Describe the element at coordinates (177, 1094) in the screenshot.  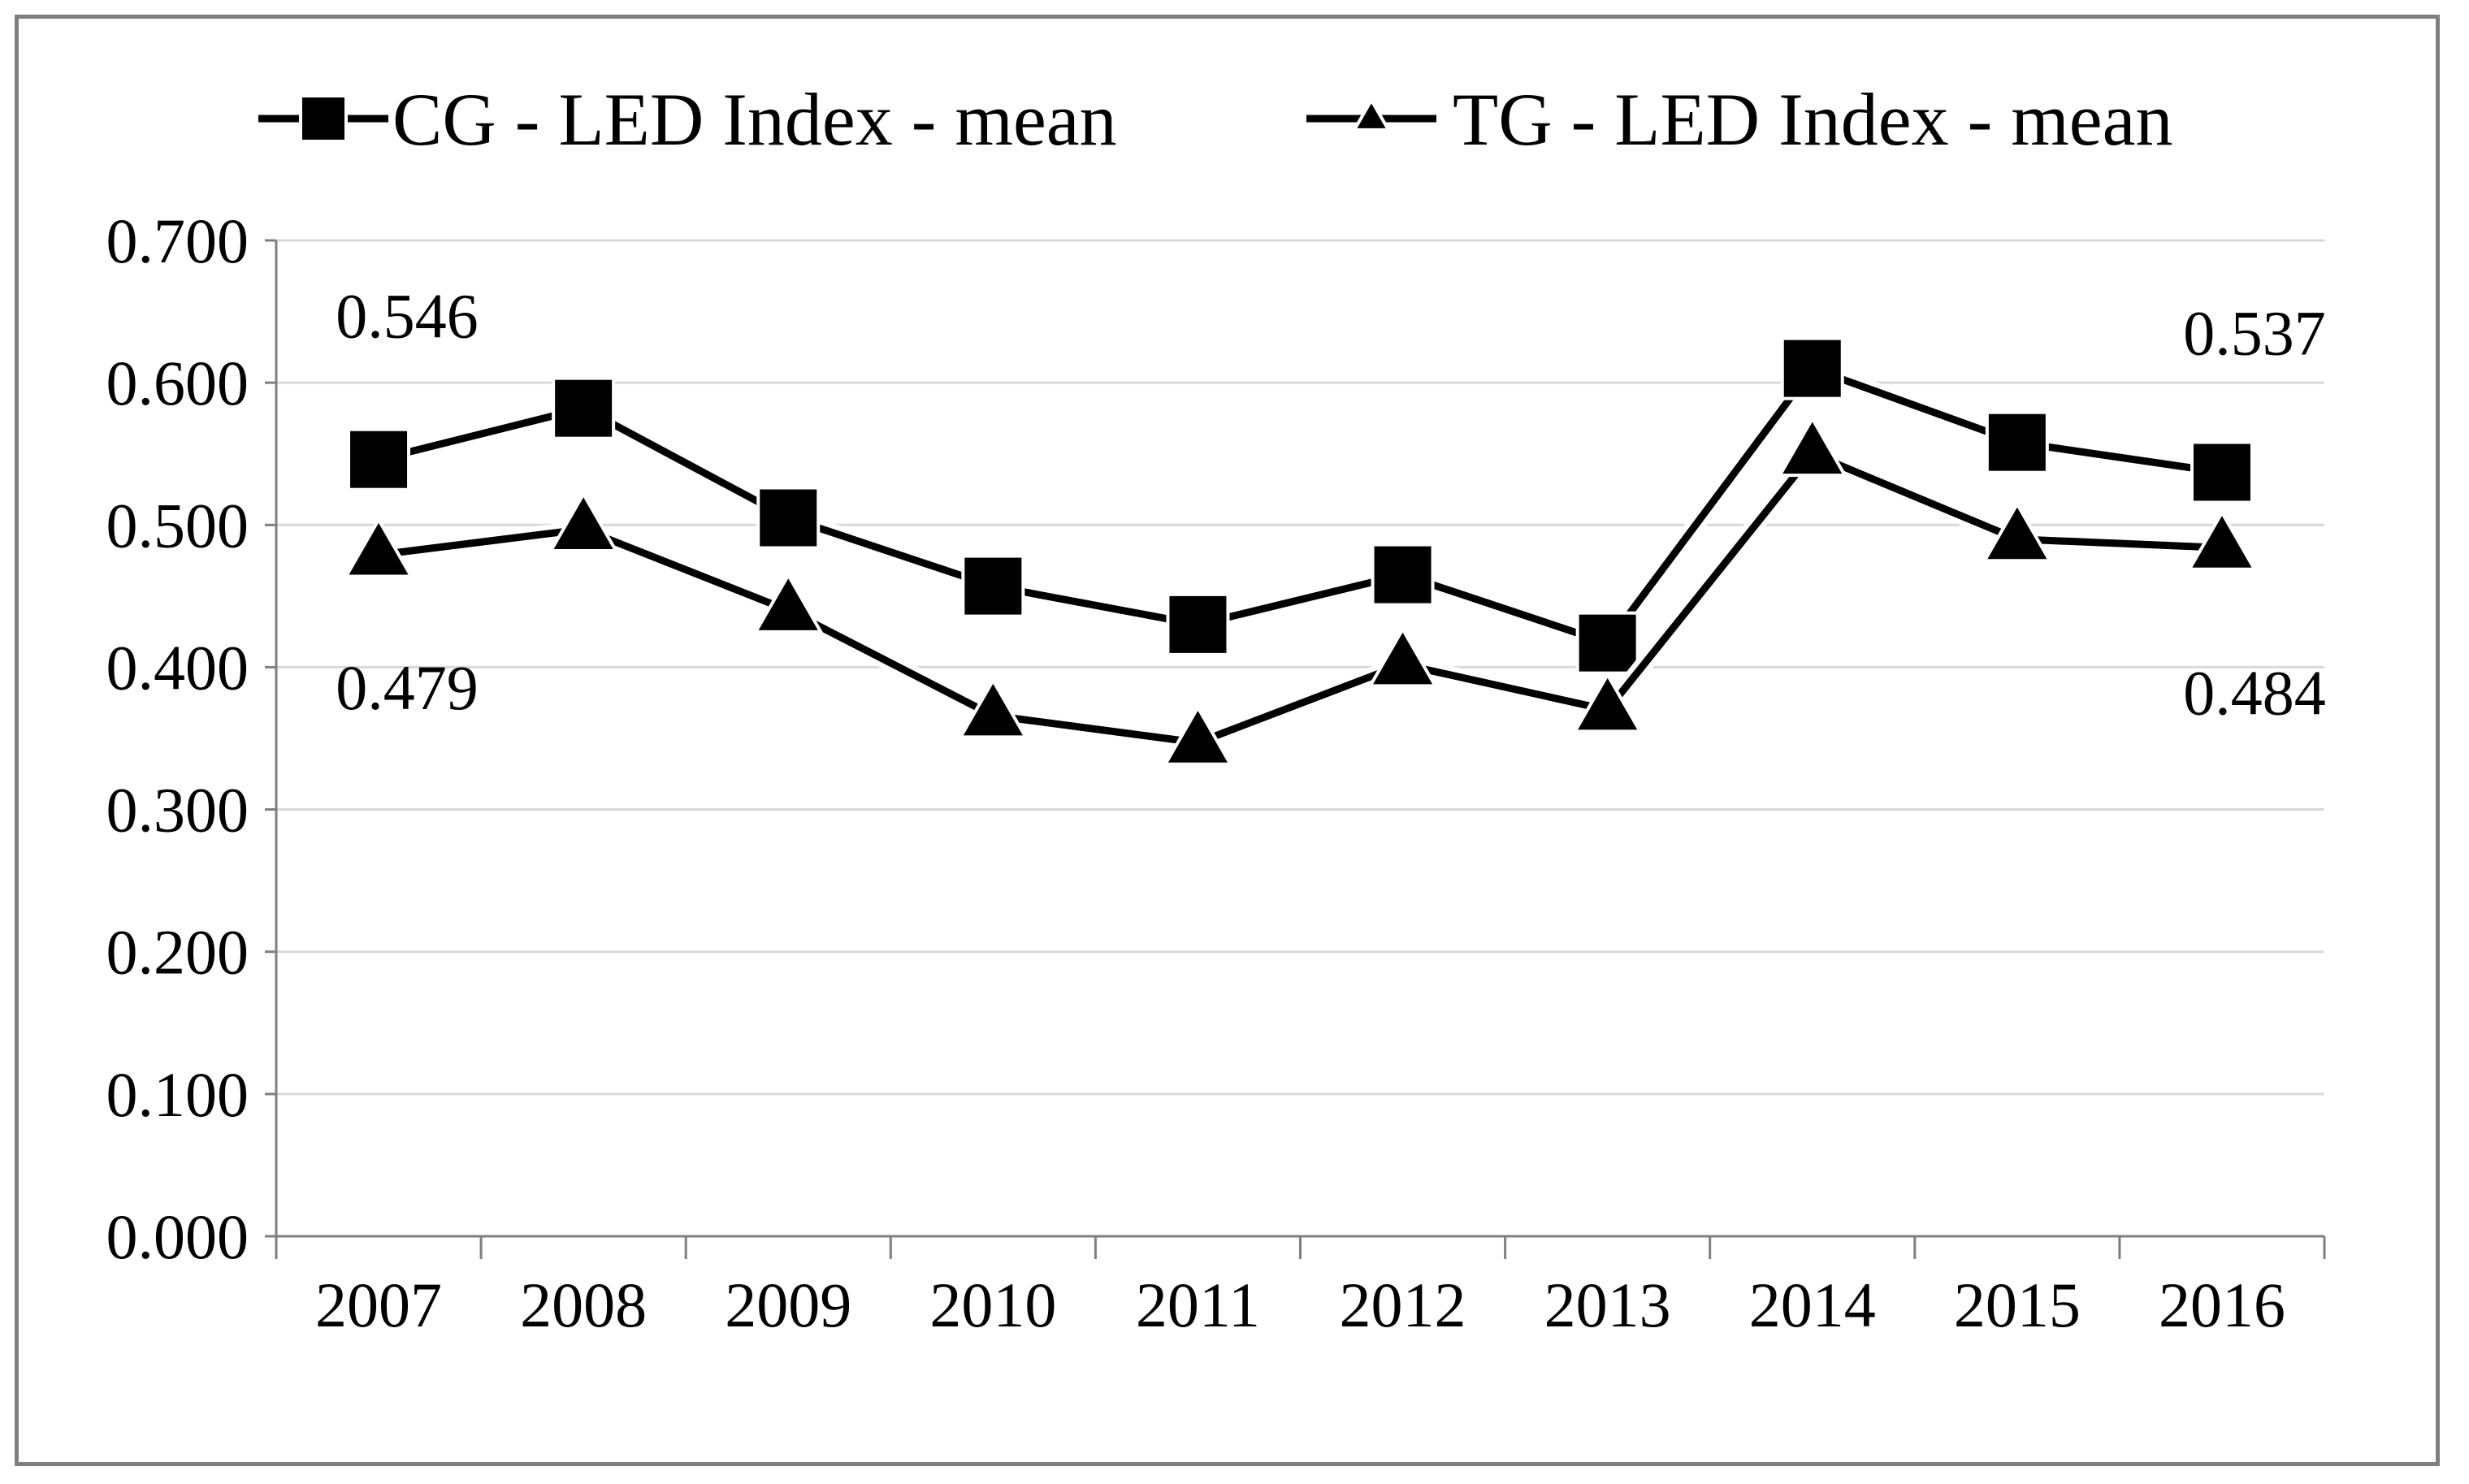
I see `y-tick-label: 0.100` at that location.